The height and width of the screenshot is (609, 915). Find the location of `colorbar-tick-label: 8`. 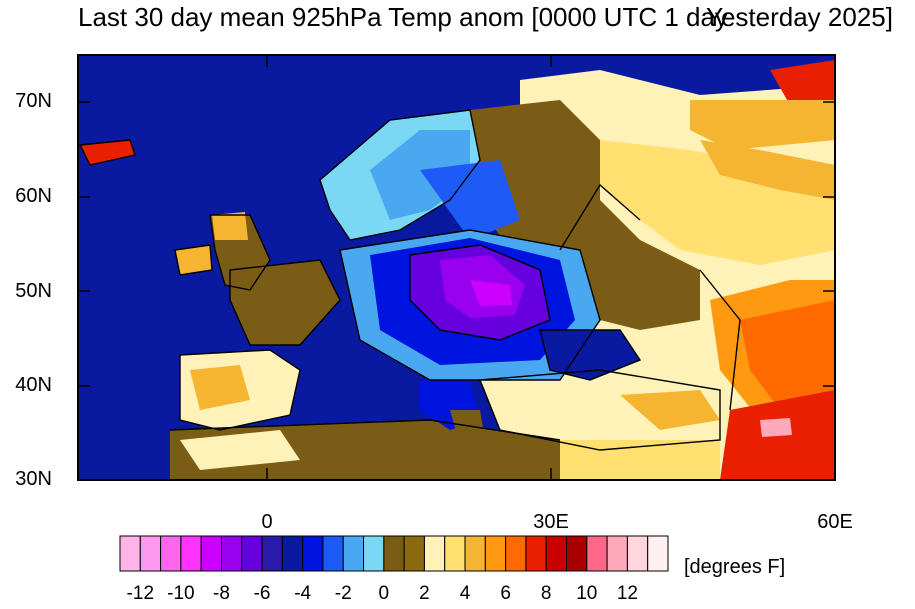

colorbar-tick-label: 8 is located at coordinates (546, 593).